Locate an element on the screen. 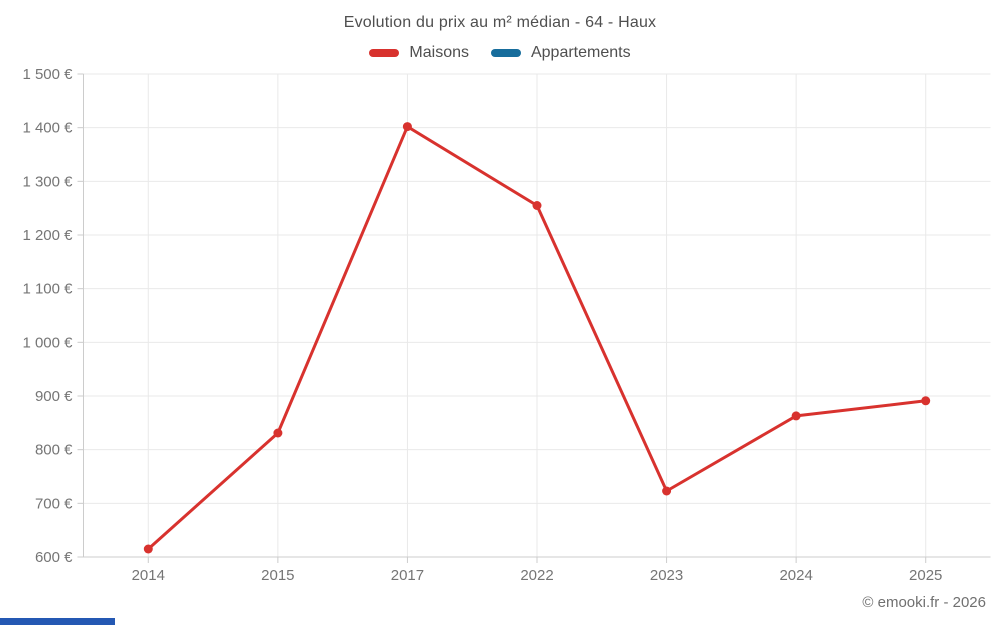 The height and width of the screenshot is (625, 1000). y-axis-label: 900 € is located at coordinates (54, 396).